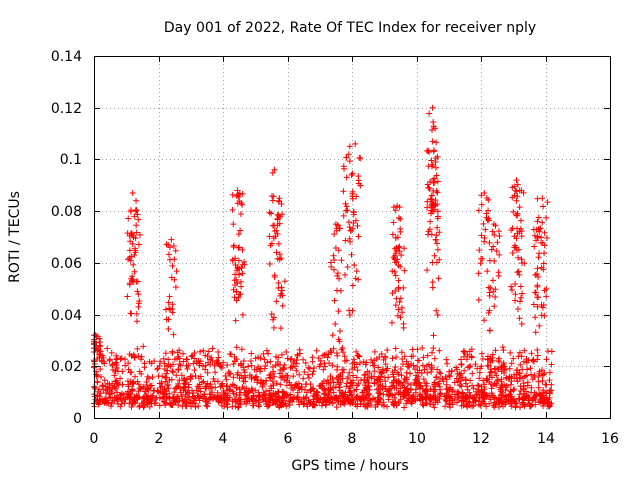  I want to click on y-tick-label: 0, so click(77, 419).